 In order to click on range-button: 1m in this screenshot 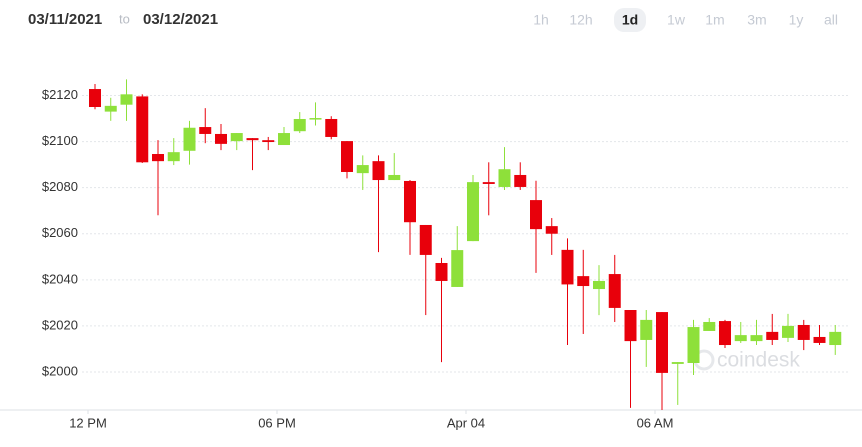, I will do `click(714, 20)`.